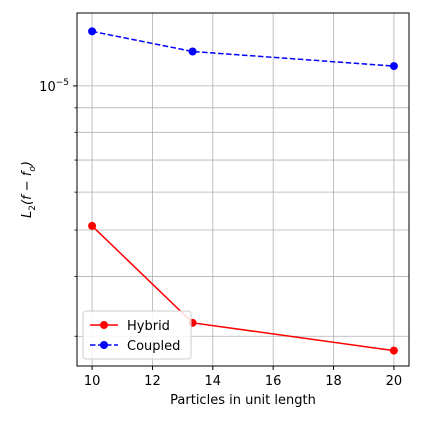  What do you see at coordinates (104, 325) in the screenshot?
I see `legend-marker-hybrid` at bounding box center [104, 325].